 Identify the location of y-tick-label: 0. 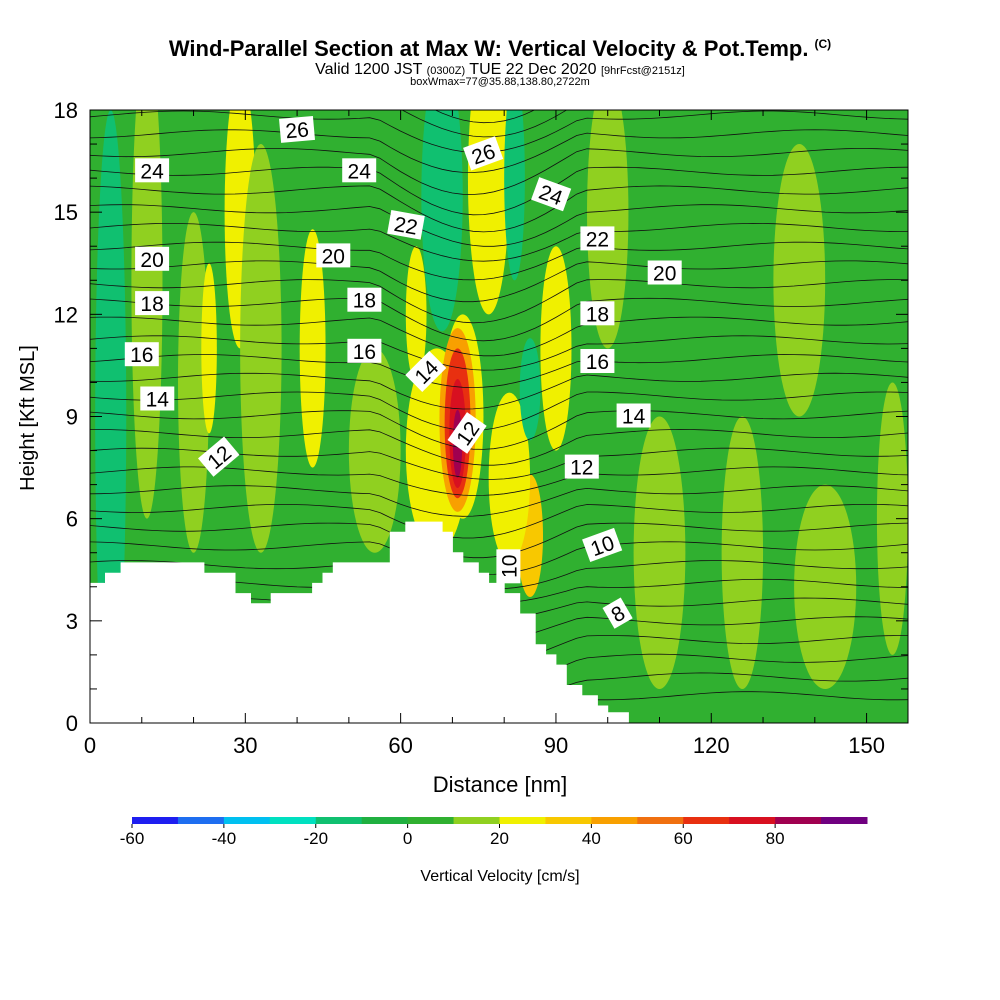
(72, 723).